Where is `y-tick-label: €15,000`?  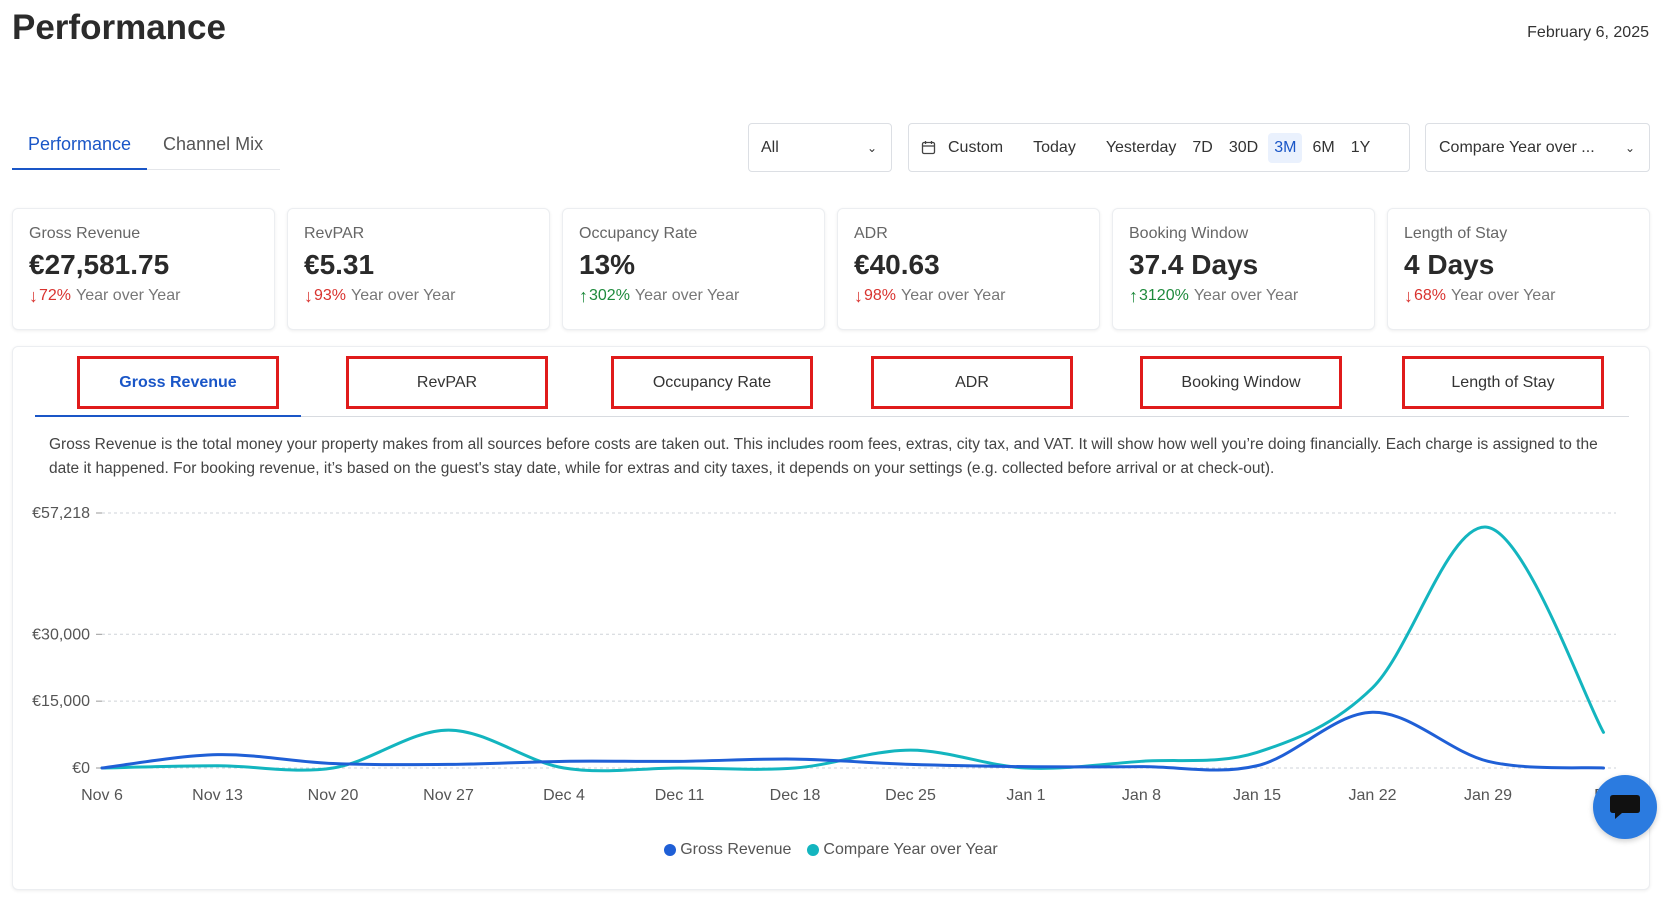
y-tick-label: €15,000 is located at coordinates (61, 701).